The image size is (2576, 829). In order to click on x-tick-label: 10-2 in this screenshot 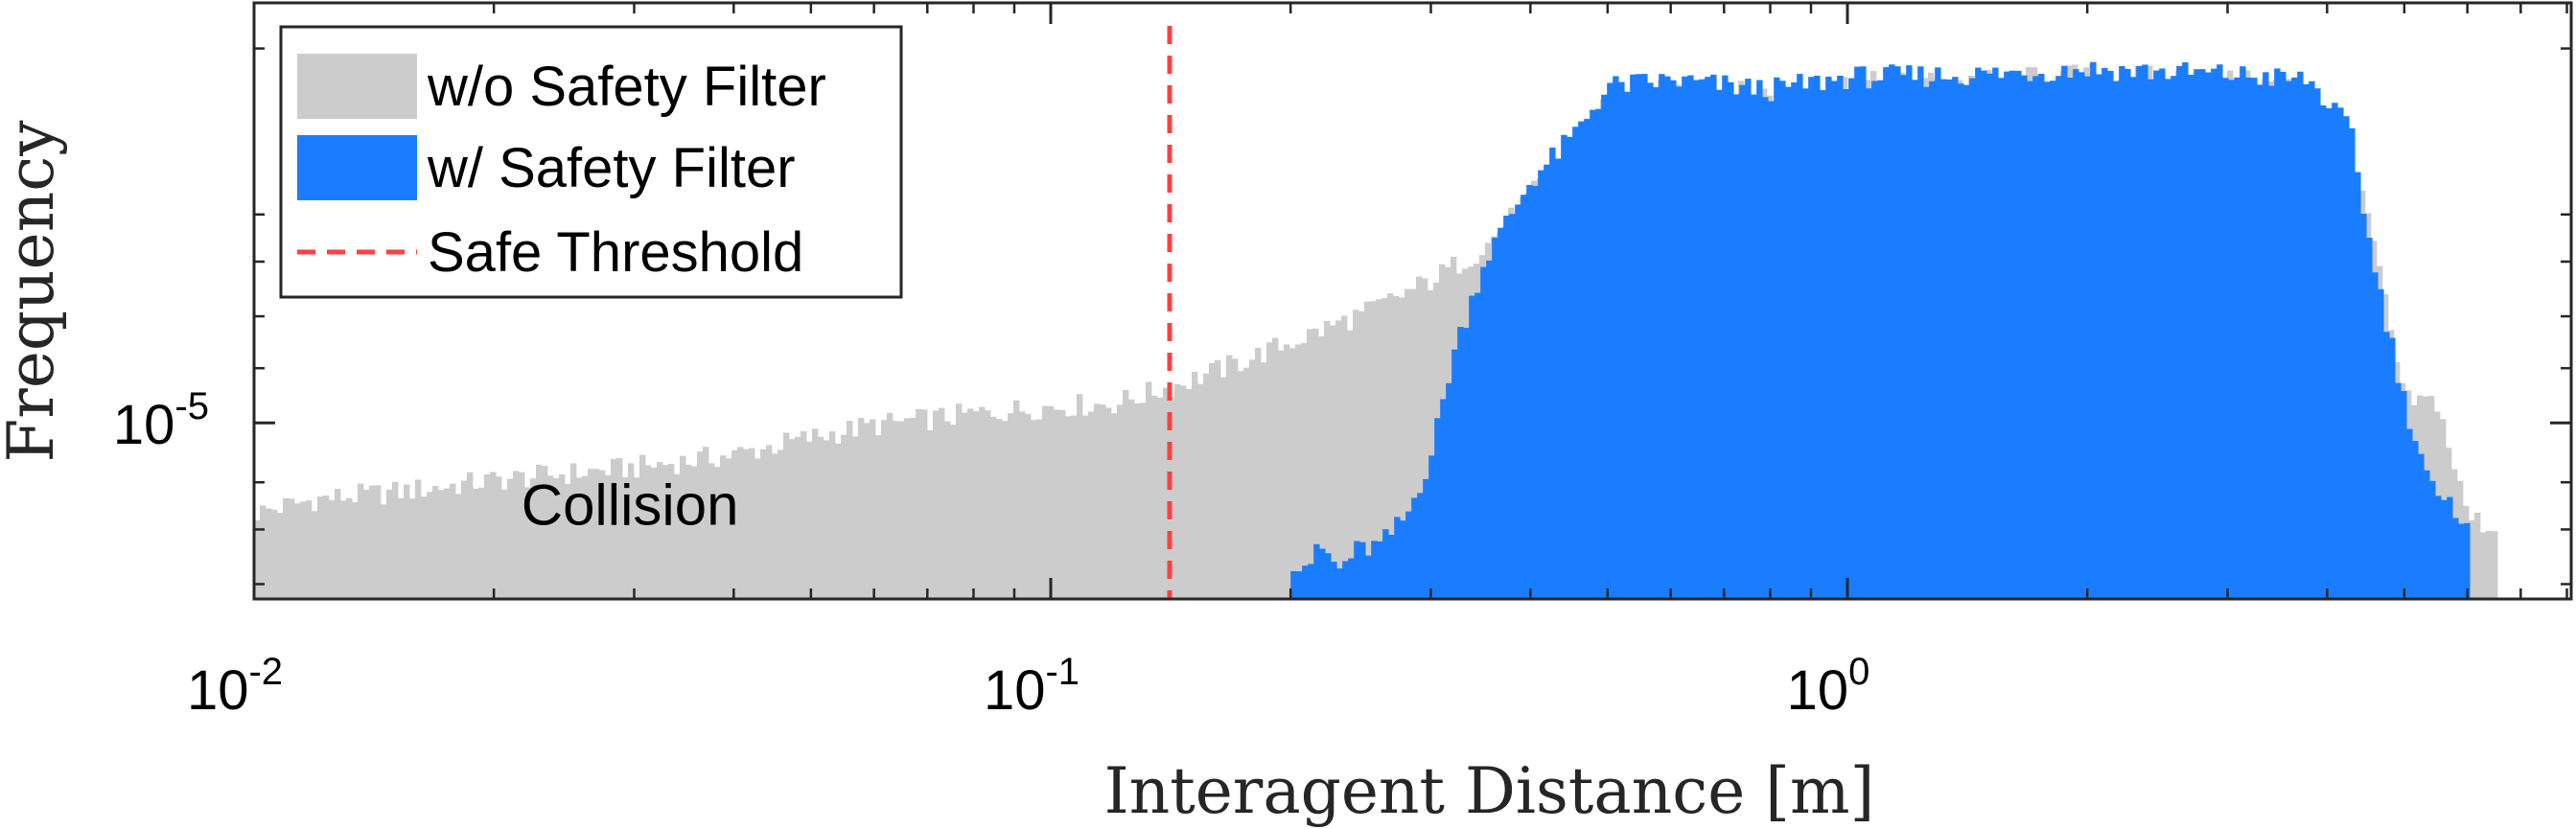, I will do `click(235, 686)`.